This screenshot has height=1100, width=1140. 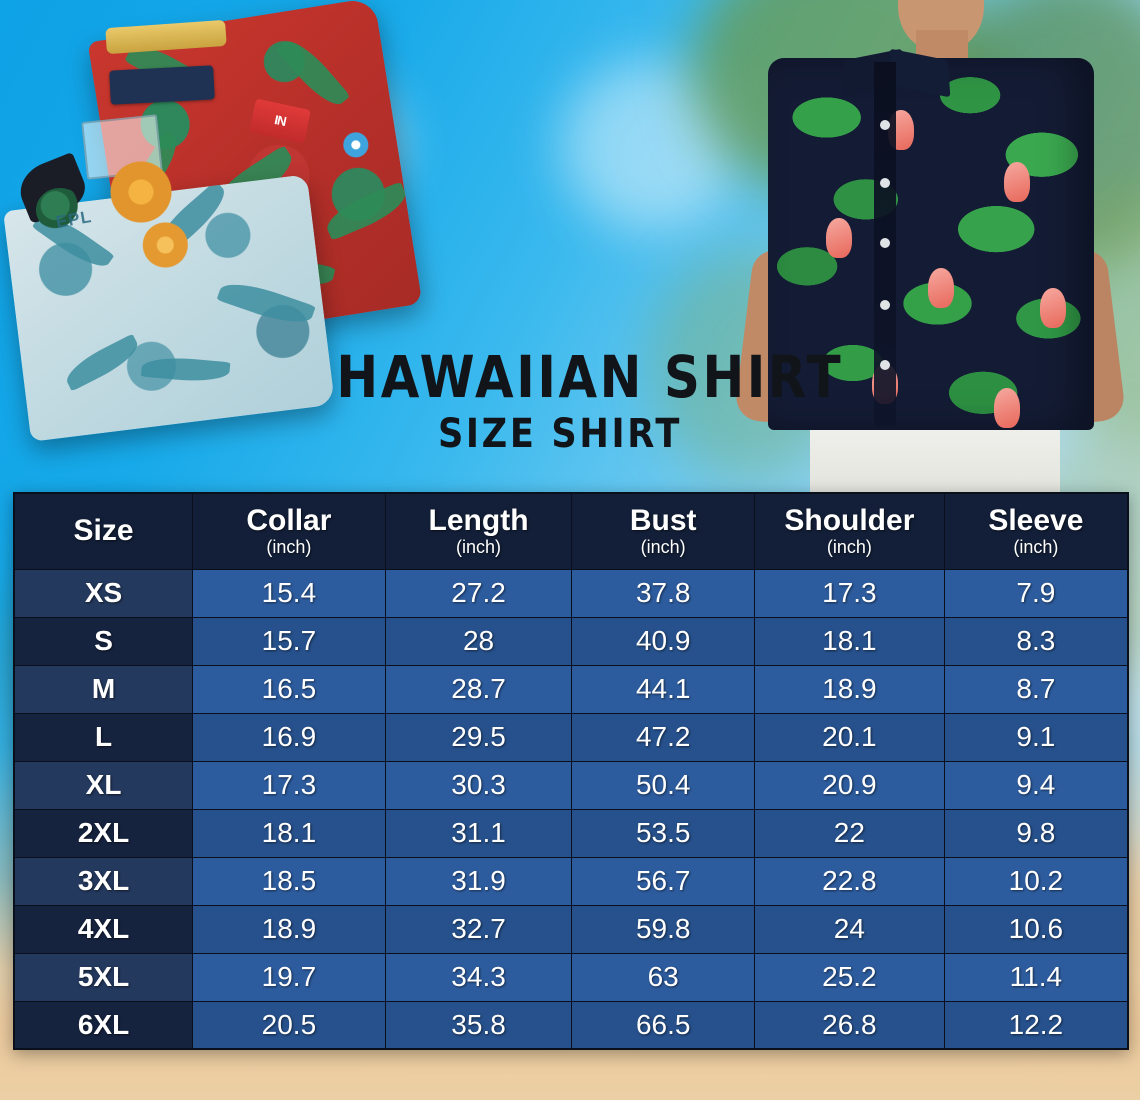 I want to click on column-header-size: Size, so click(x=103, y=531).